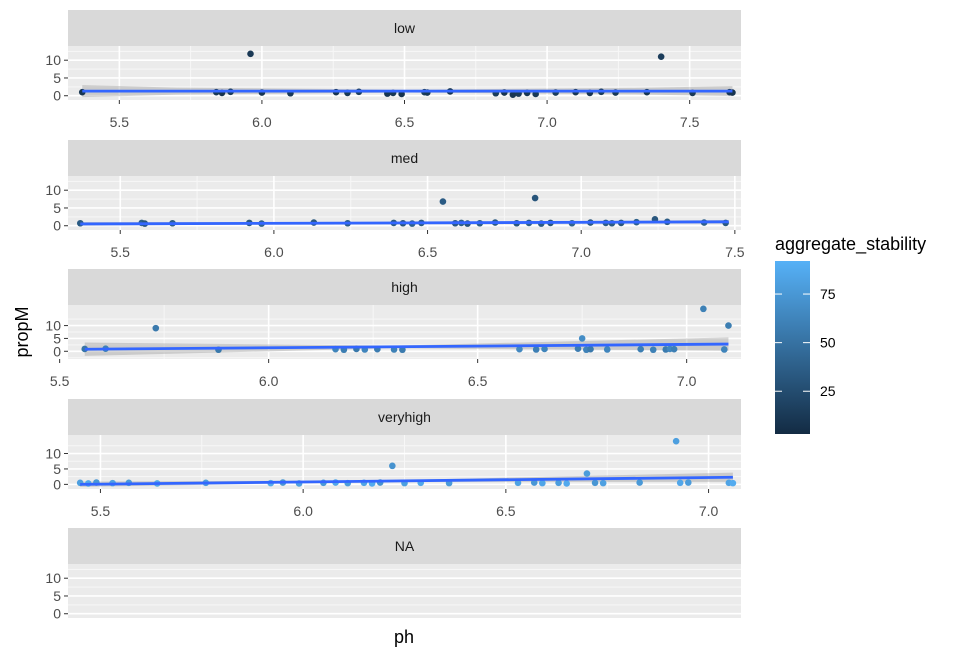 The height and width of the screenshot is (657, 978). I want to click on facet-strip-label: high, so click(404, 287).